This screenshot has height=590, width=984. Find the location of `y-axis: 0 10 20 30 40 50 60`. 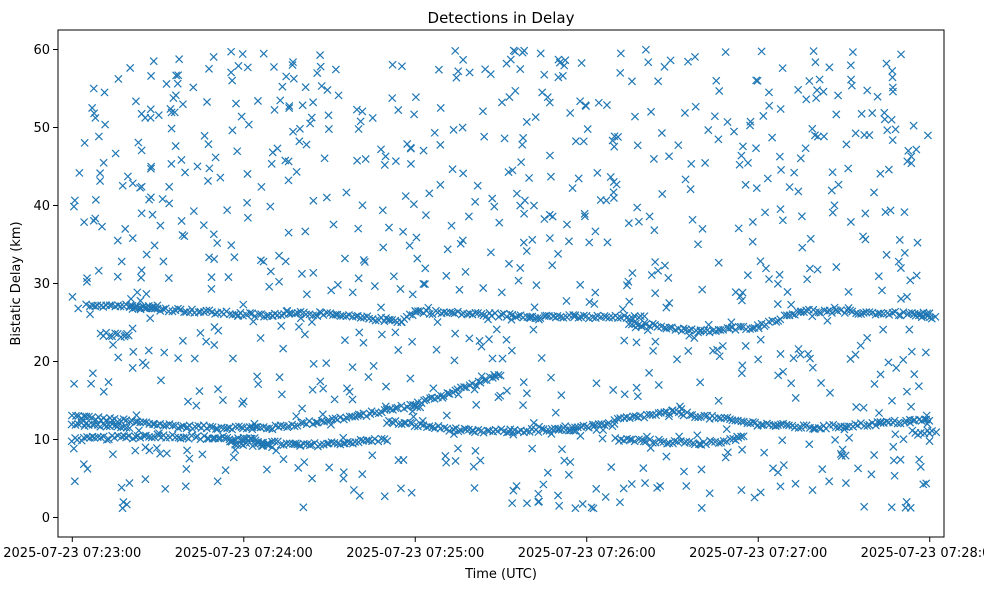

y-axis: 0 10 20 30 40 50 60 is located at coordinates (45, 284).